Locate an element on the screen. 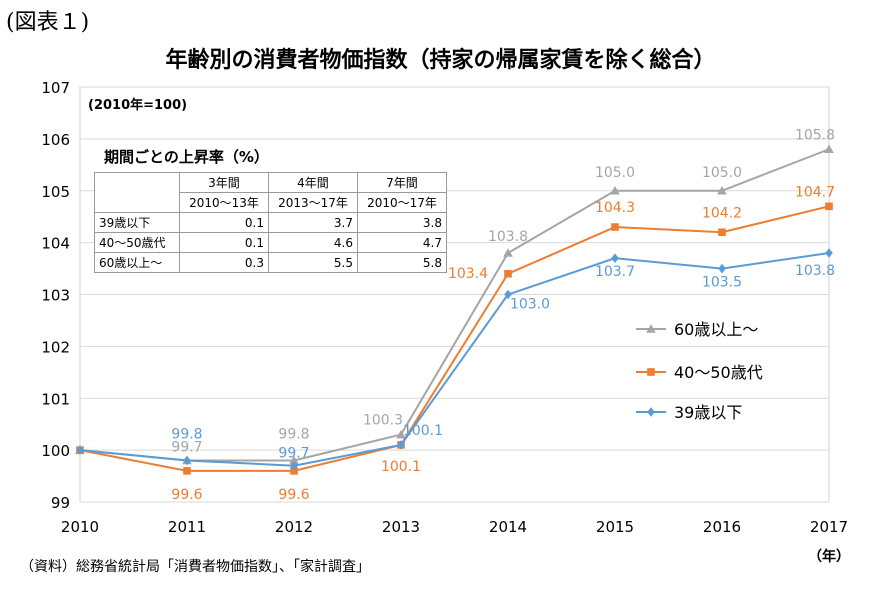  rate-cell: 3.7 is located at coordinates (313, 222).